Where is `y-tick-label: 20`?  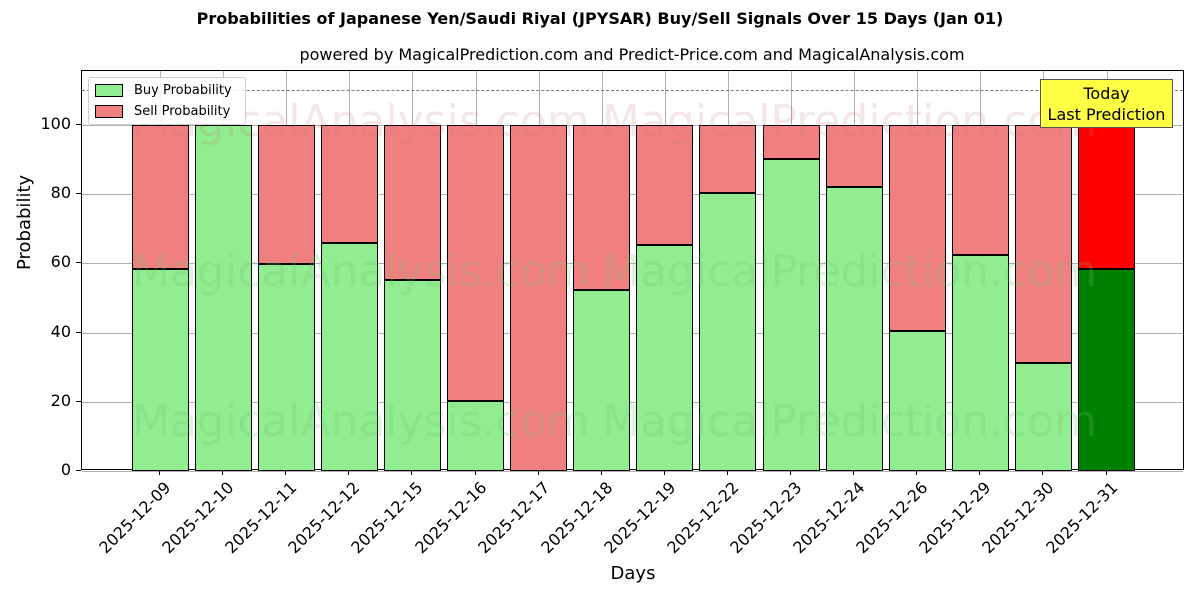 y-tick-label: 20 is located at coordinates (60, 400).